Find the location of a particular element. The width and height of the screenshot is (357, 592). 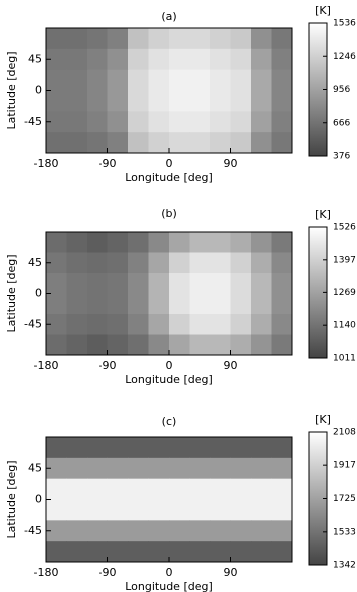

panel-title: (a) is located at coordinates (168, 16).